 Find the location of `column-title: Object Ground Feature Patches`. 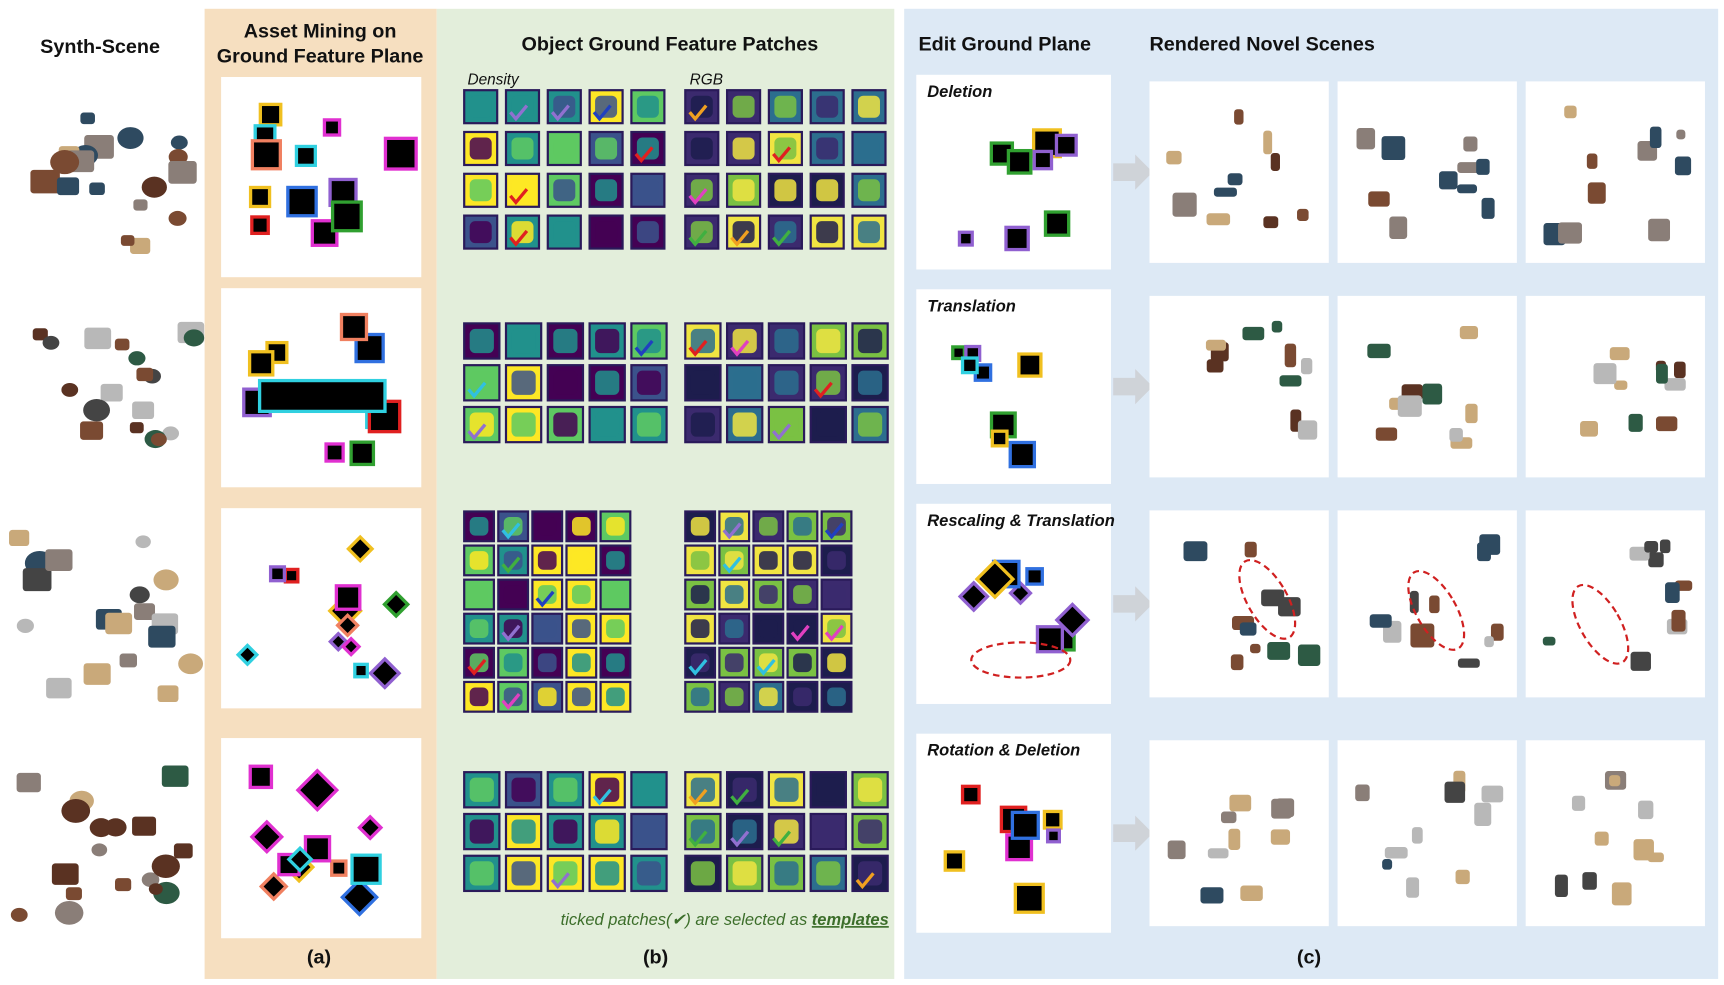

column-title: Object Ground Feature Patches is located at coordinates (669, 45).